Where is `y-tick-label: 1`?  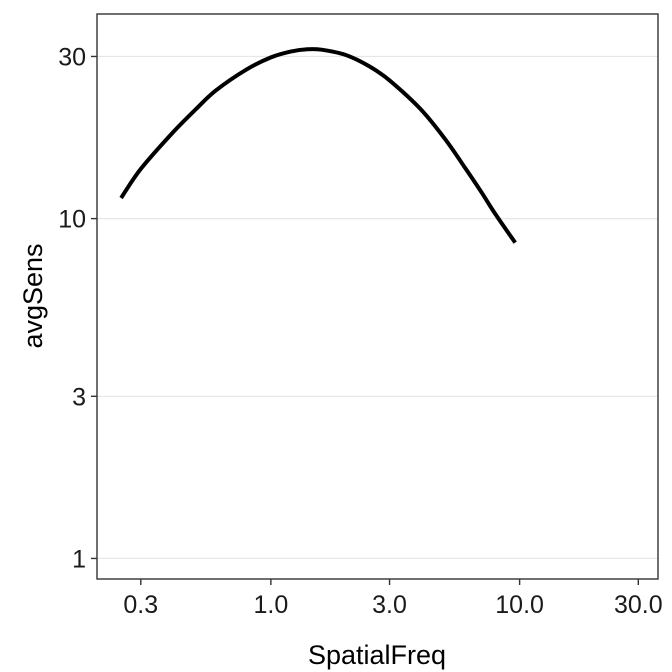 y-tick-label: 1 is located at coordinates (79, 559).